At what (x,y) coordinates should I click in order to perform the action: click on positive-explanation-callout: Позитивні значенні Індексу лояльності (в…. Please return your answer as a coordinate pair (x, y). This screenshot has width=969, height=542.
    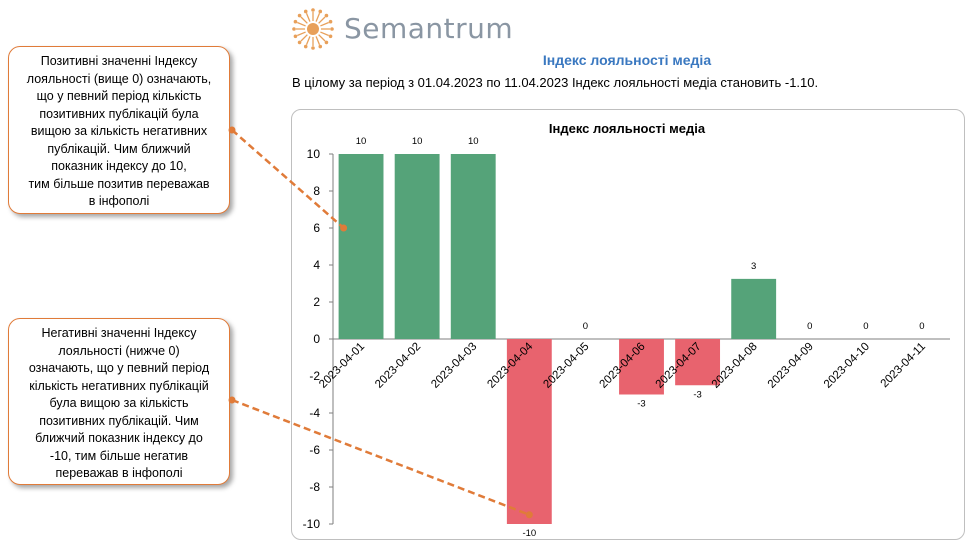
    Looking at the image, I should click on (119, 130).